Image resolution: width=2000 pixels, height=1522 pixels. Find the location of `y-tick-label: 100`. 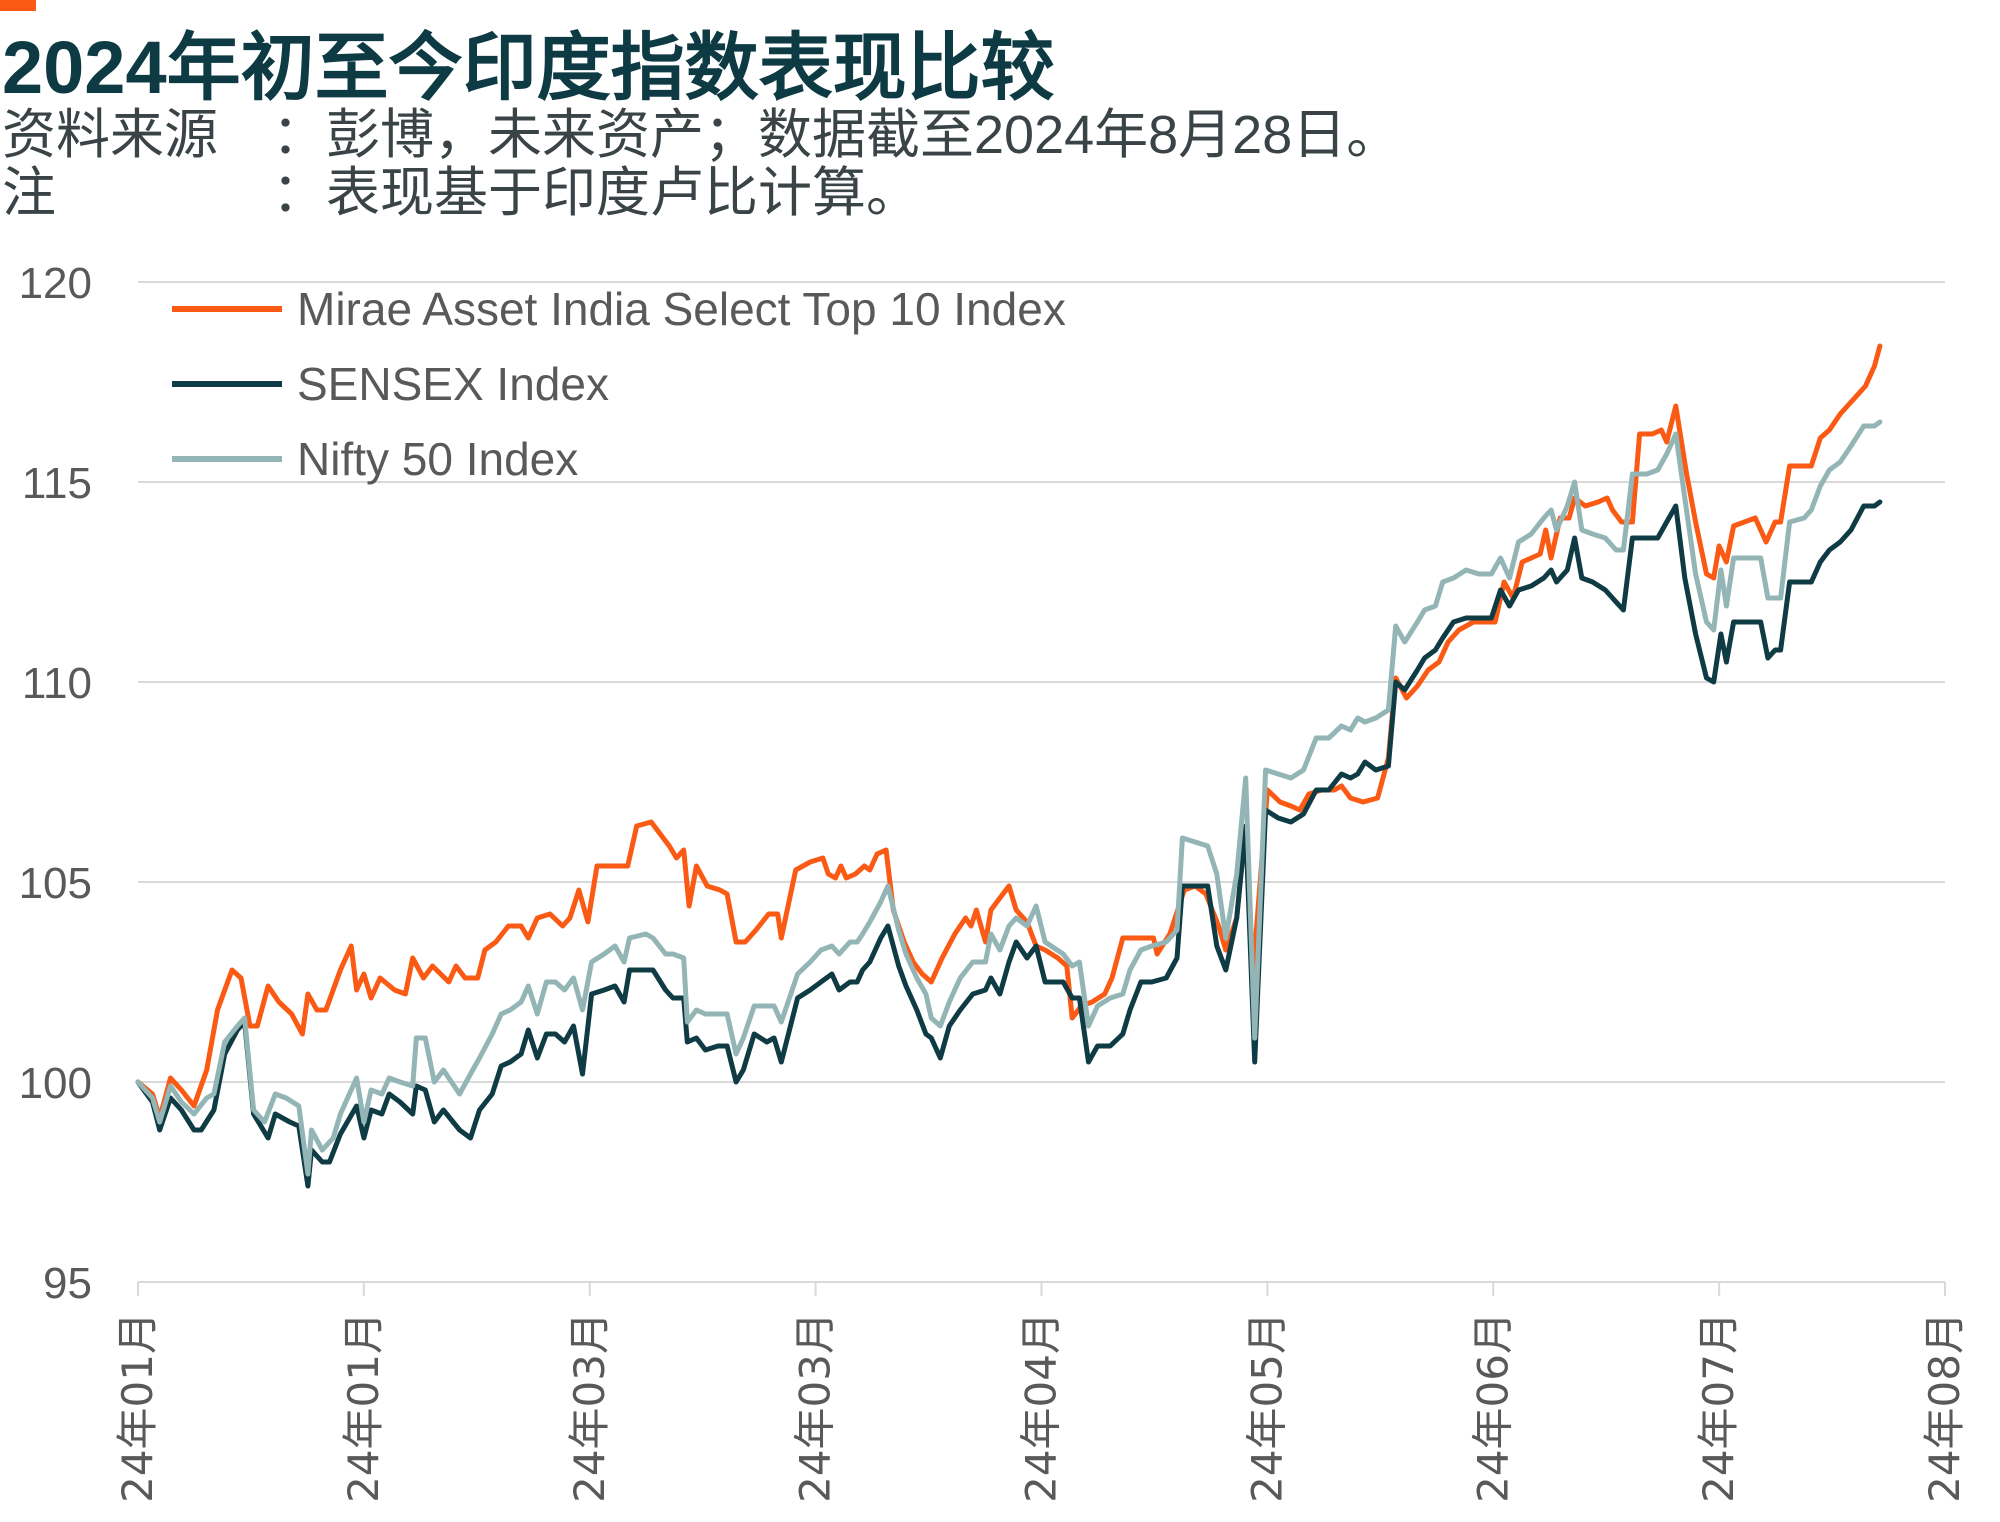

y-tick-label: 100 is located at coordinates (55, 1083).